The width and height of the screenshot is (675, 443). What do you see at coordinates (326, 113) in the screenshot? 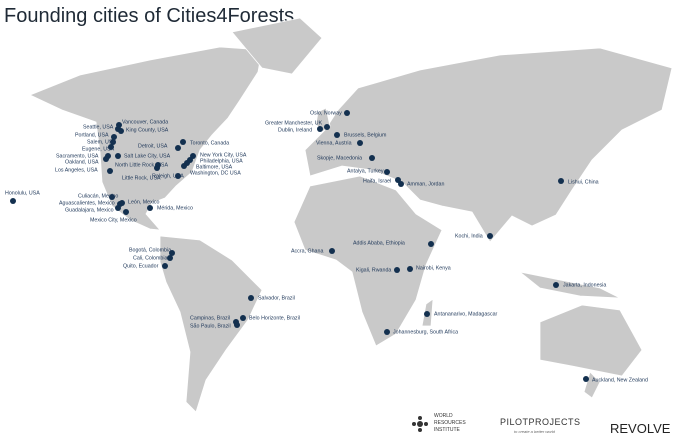
I see `city-label: Oslo, Norway` at bounding box center [326, 113].